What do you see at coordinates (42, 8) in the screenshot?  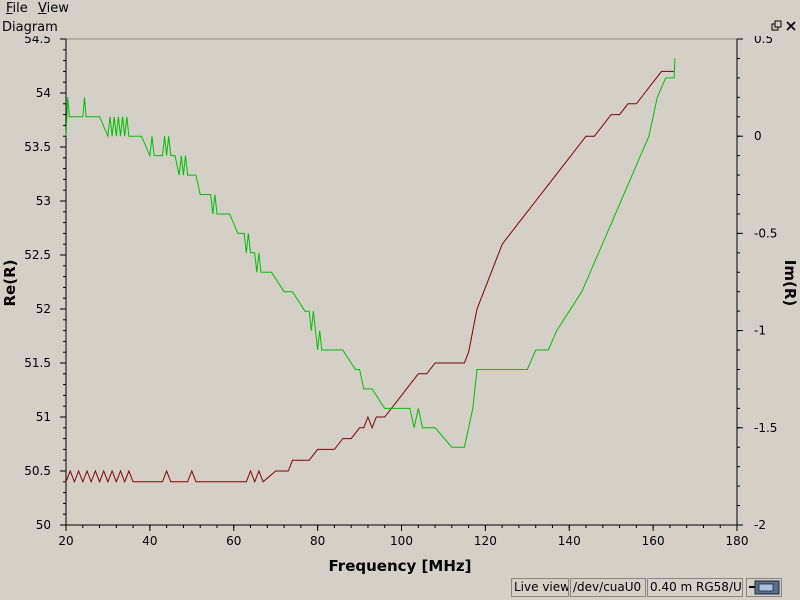 I see `menu-view-mnemonic: V` at bounding box center [42, 8].